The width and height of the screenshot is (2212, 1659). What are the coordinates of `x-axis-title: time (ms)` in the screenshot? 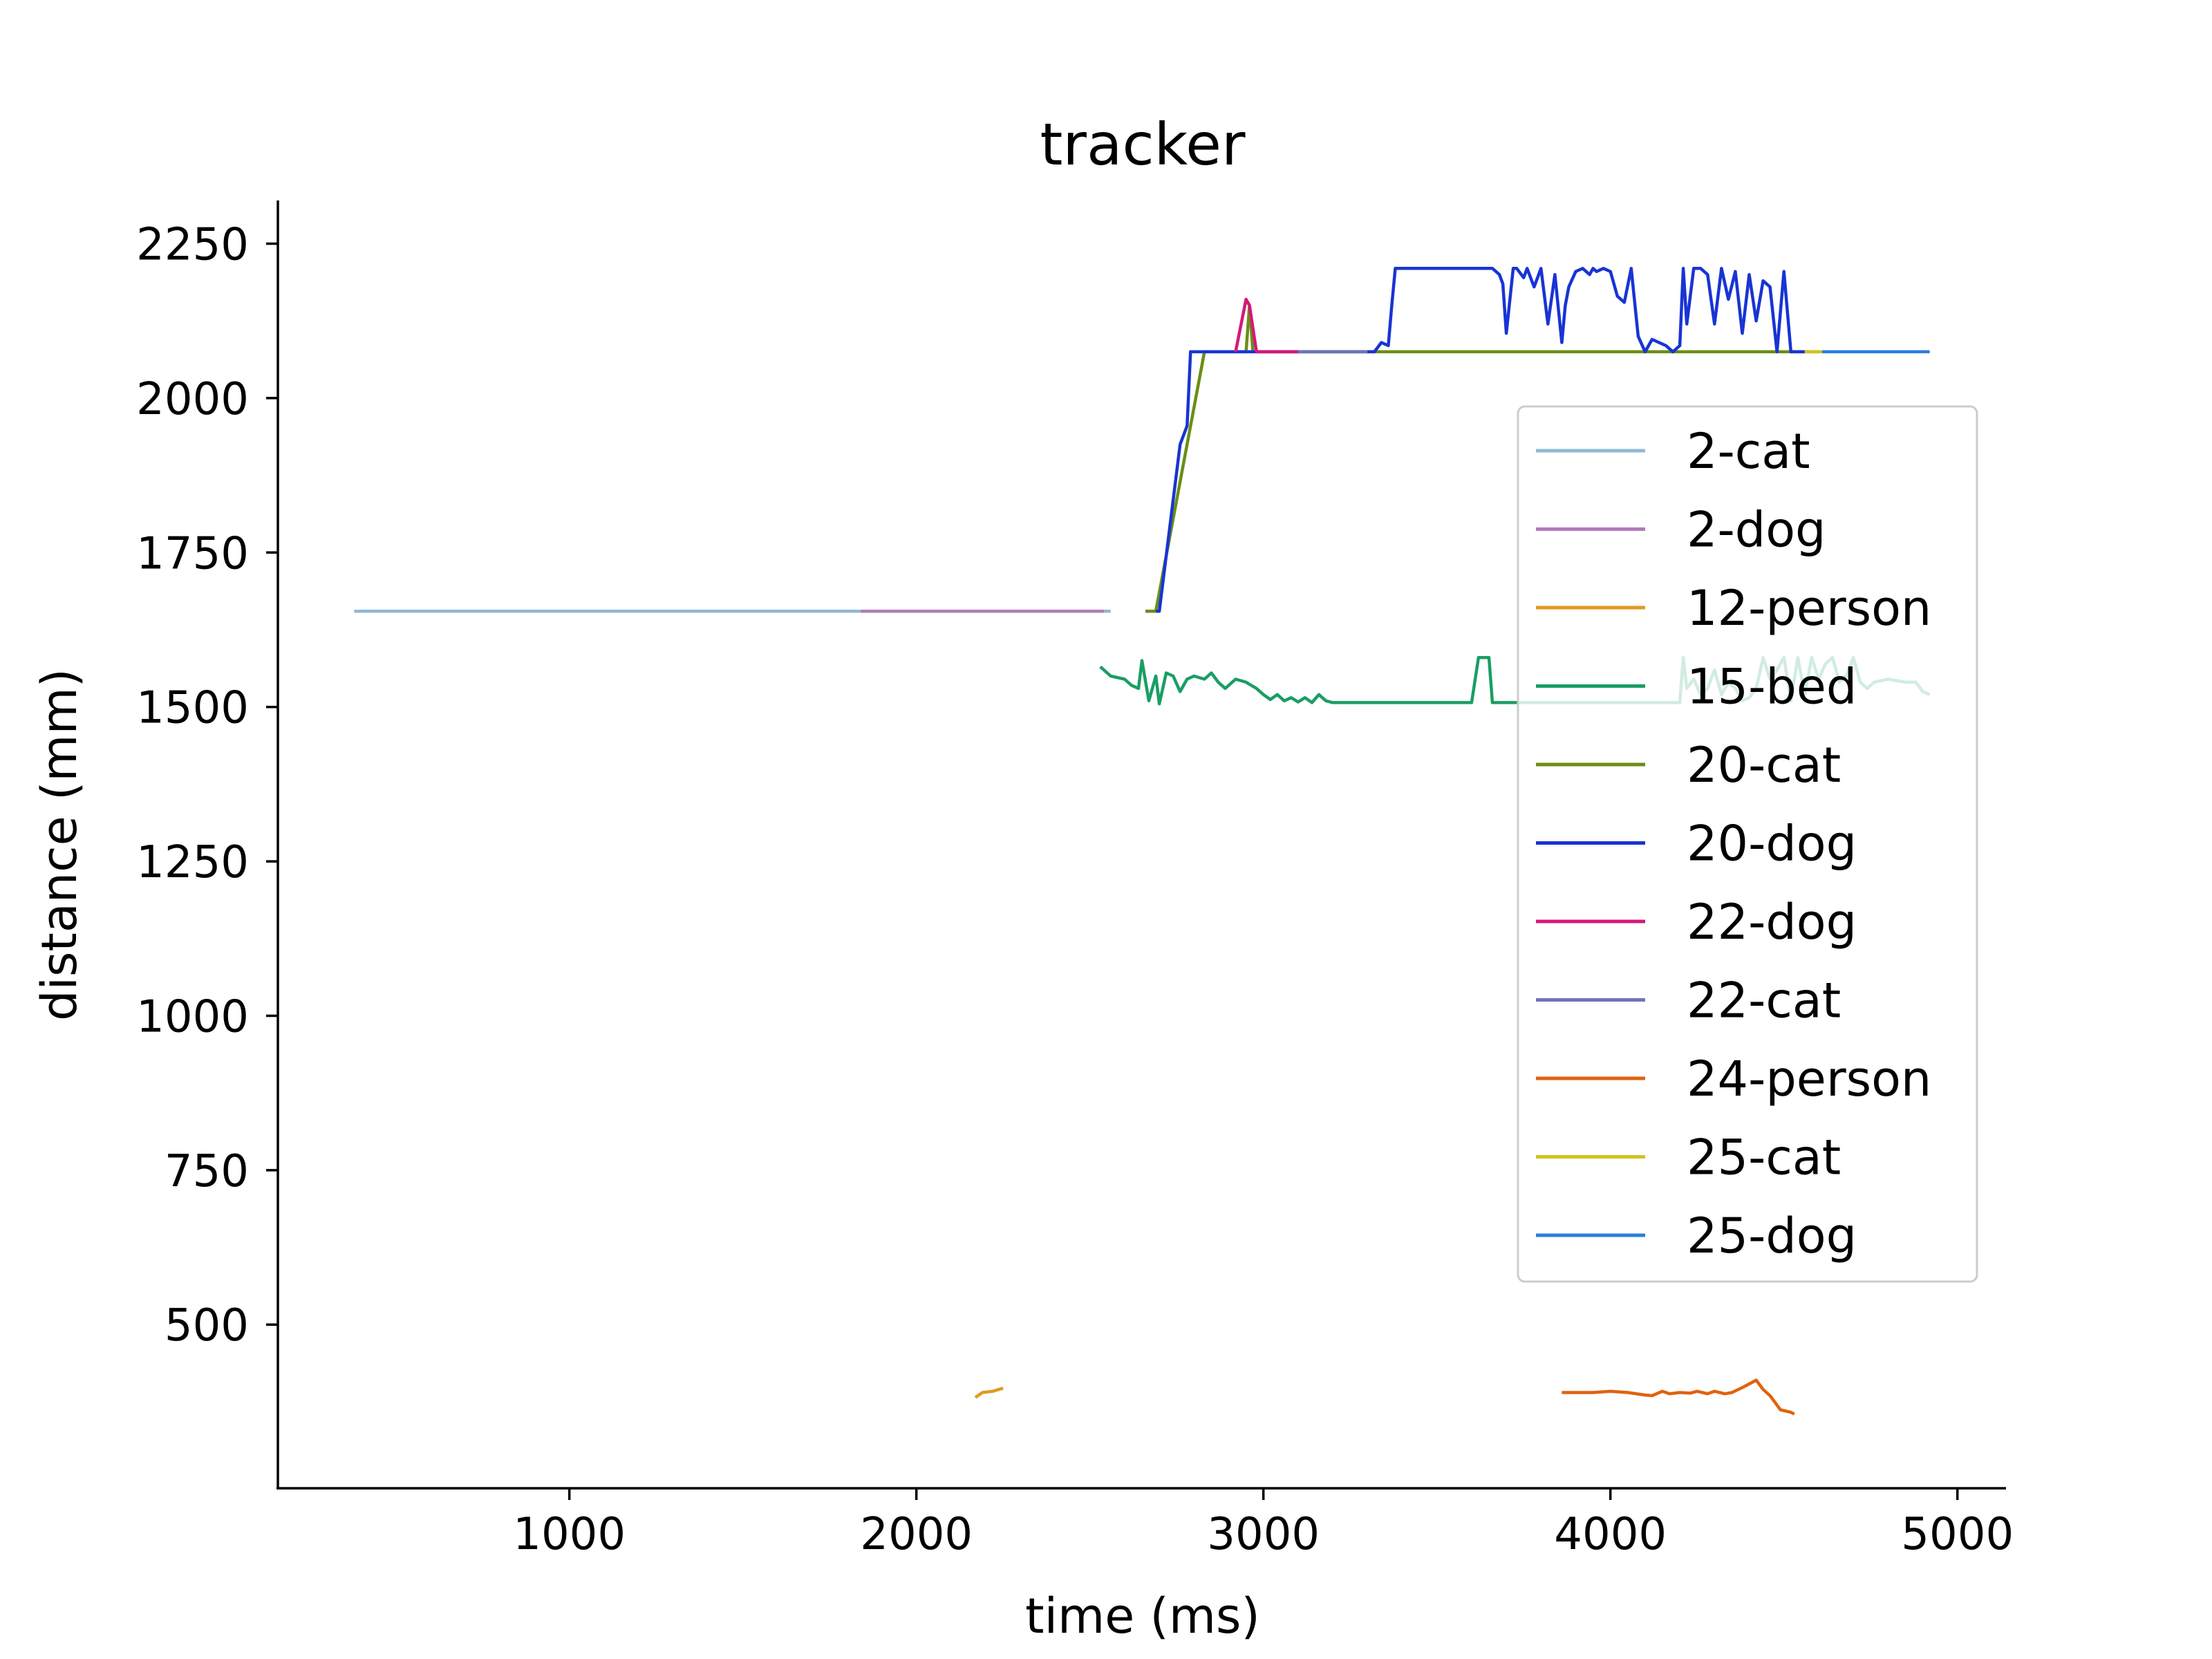 It's located at (1142, 1616).